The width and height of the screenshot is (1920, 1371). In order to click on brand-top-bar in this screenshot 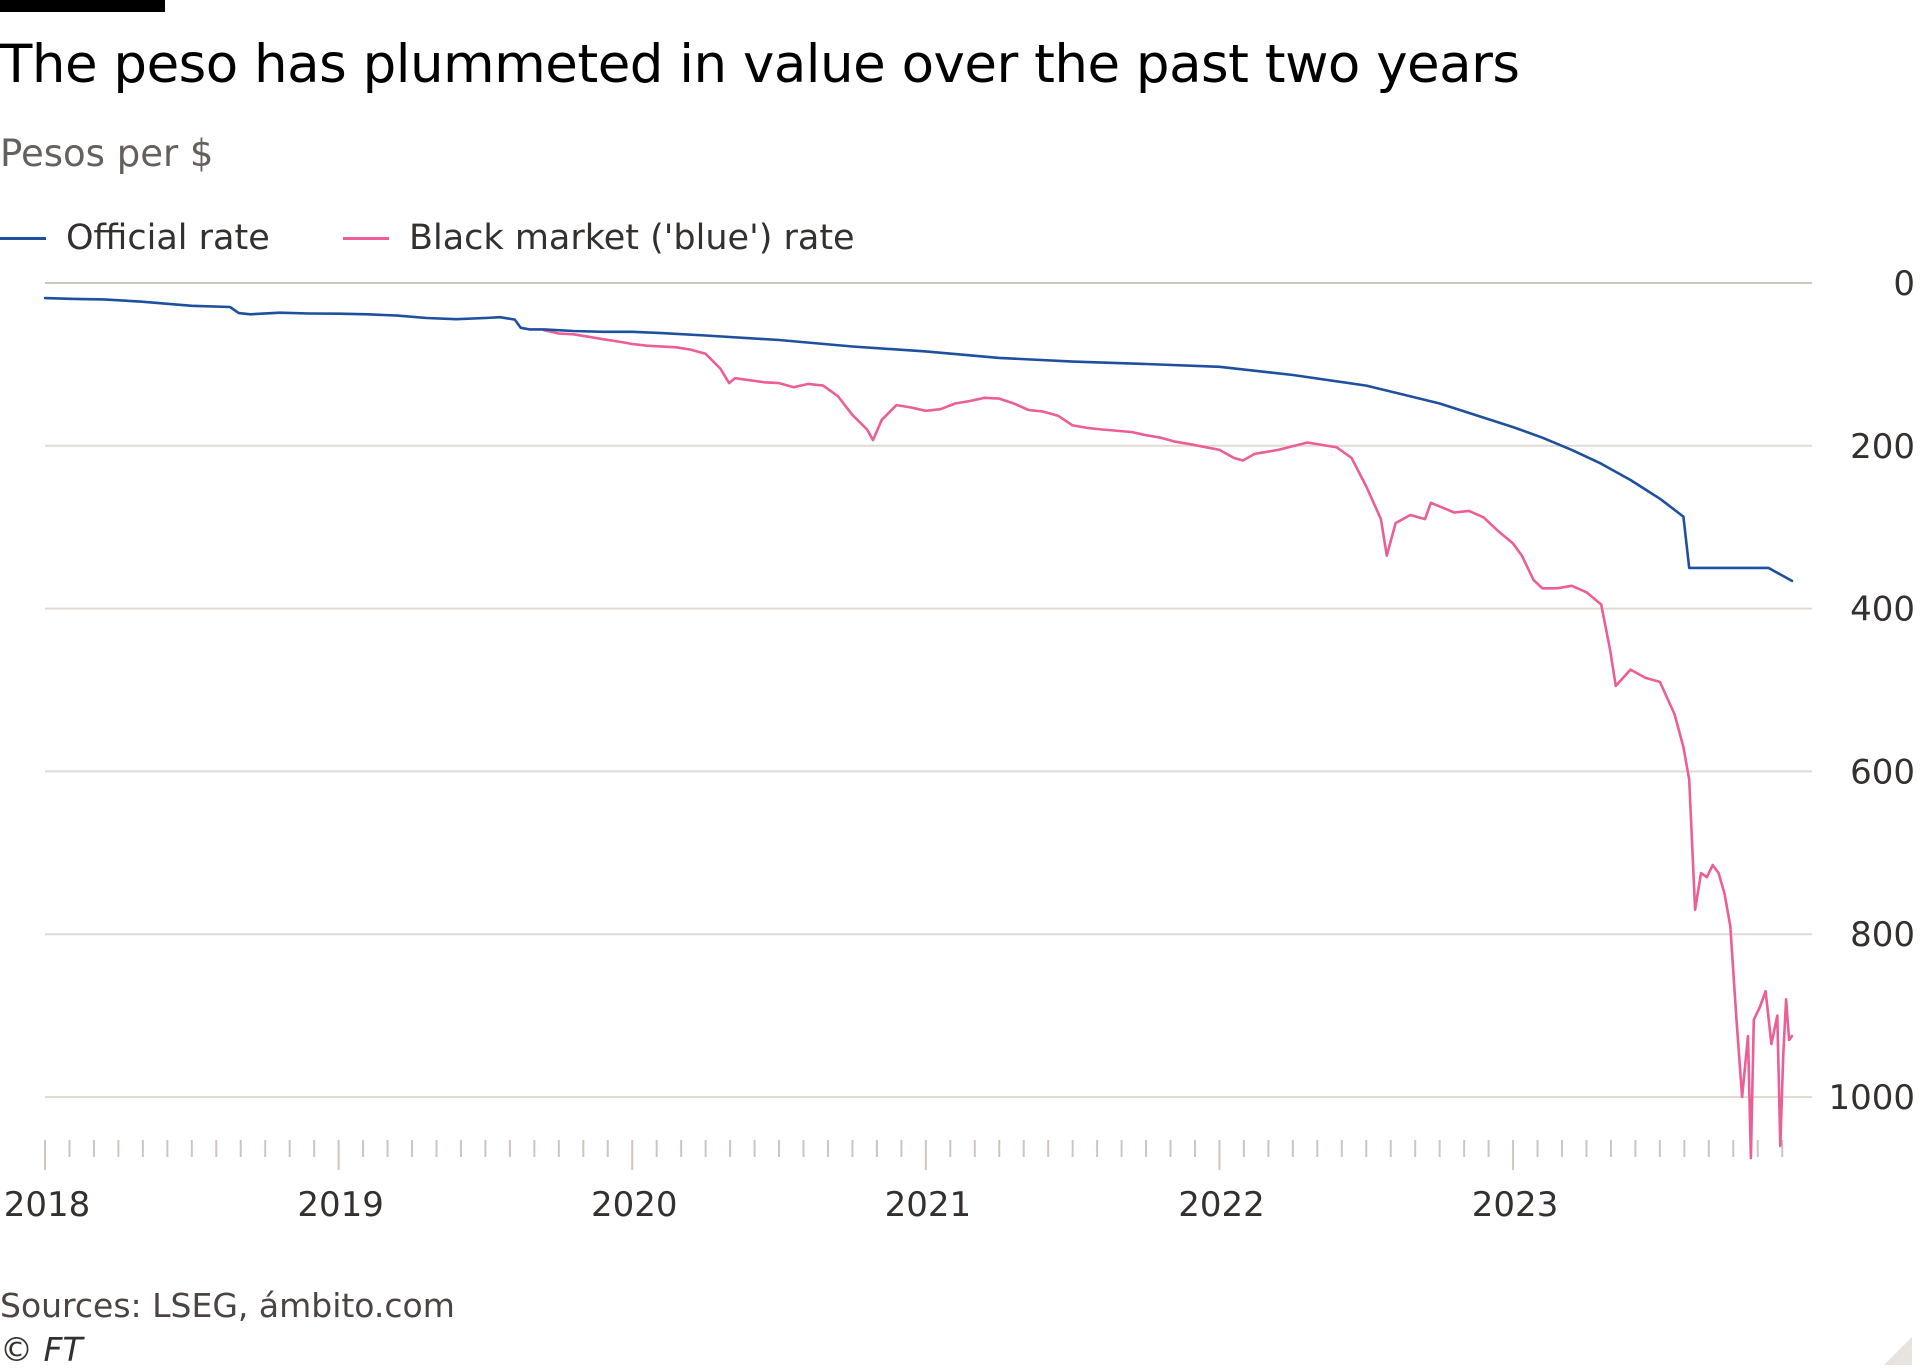, I will do `click(82, 6)`.